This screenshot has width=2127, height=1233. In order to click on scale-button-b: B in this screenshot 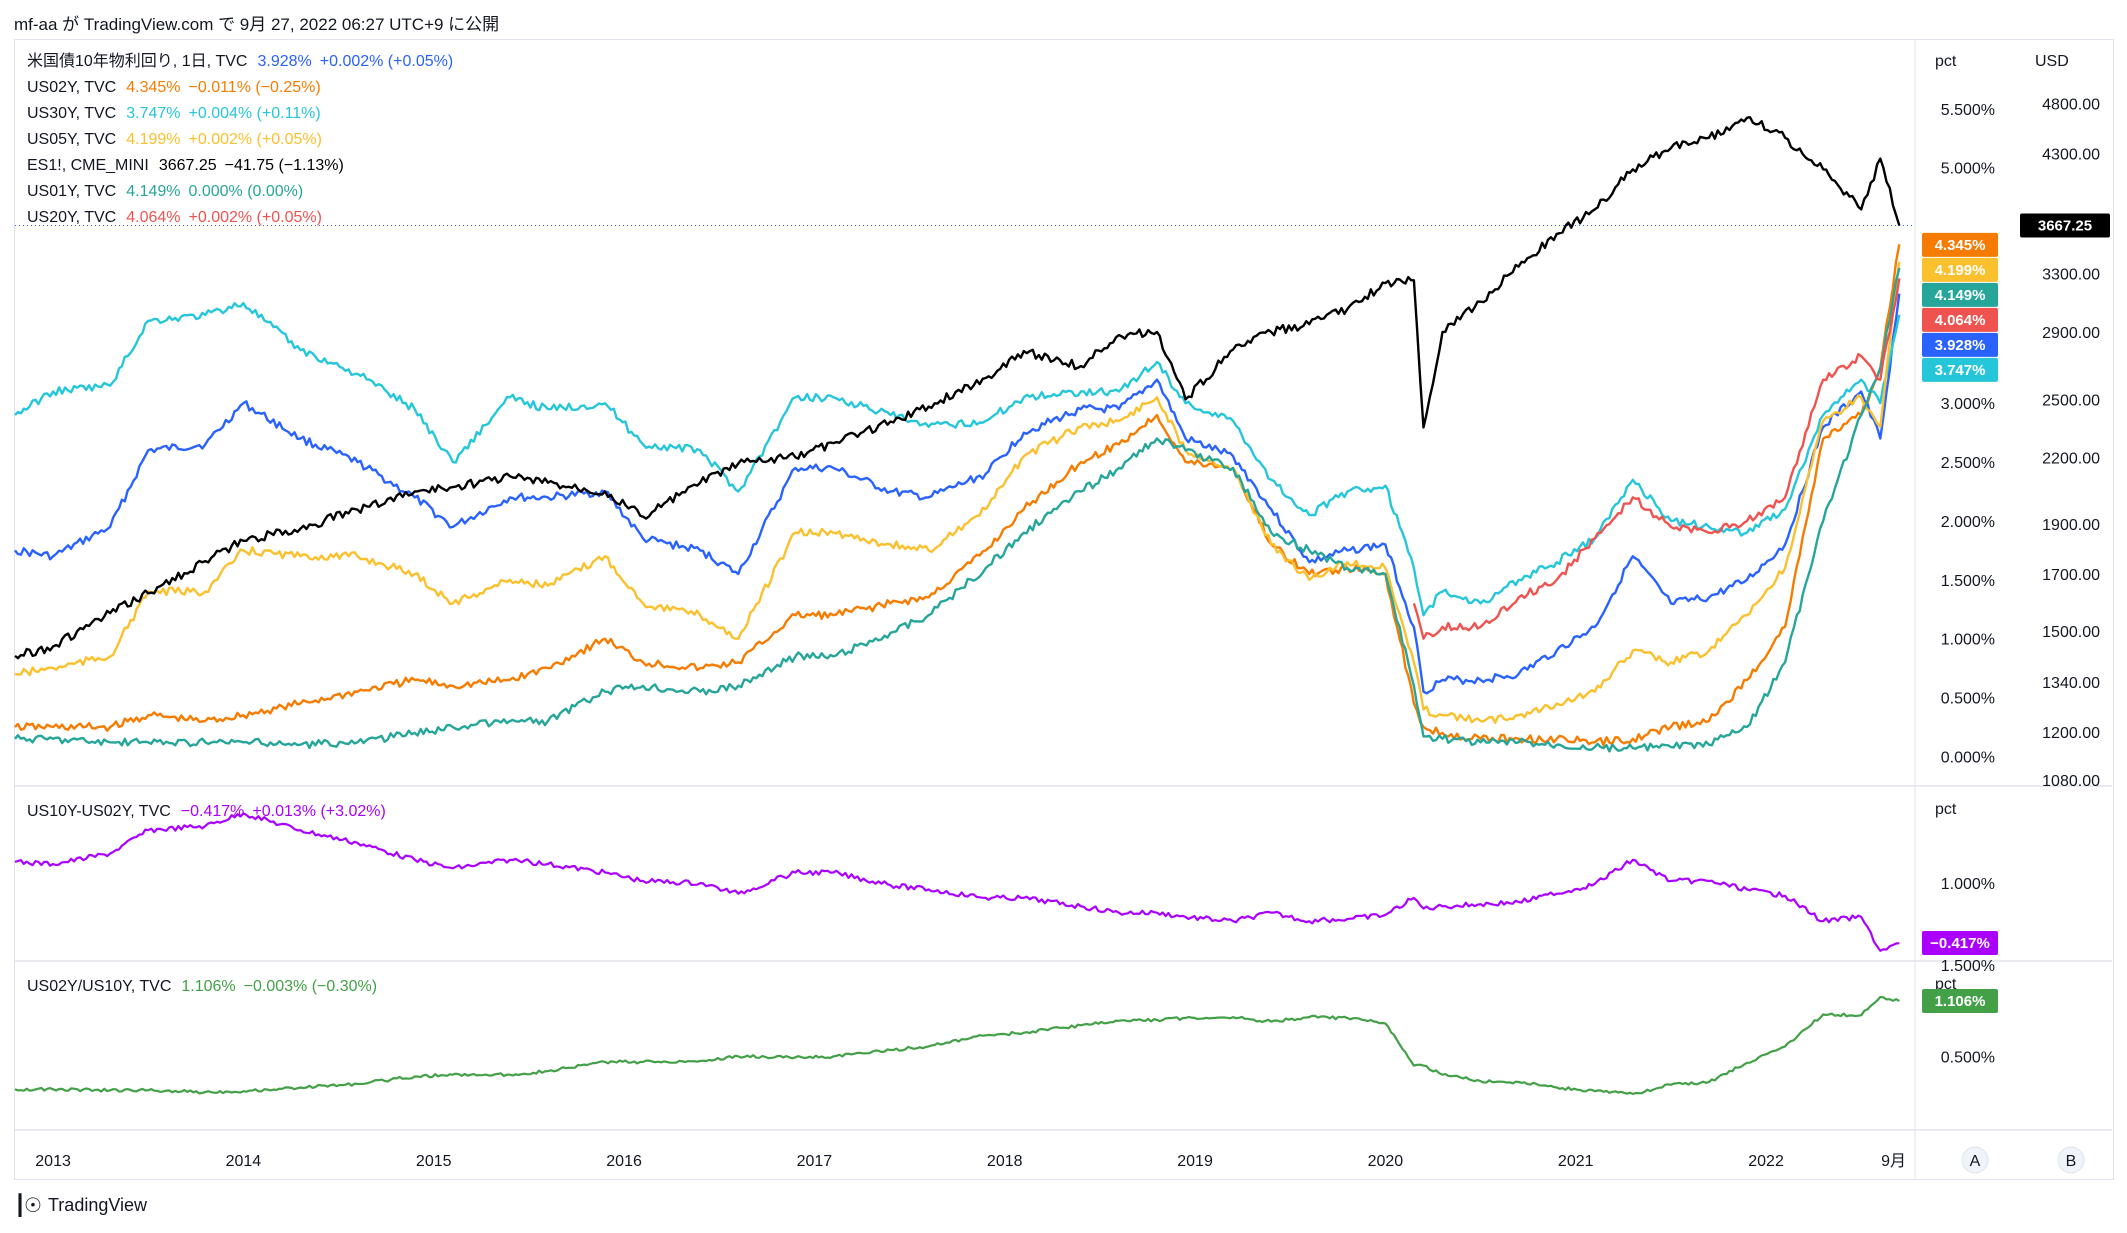, I will do `click(2071, 1160)`.